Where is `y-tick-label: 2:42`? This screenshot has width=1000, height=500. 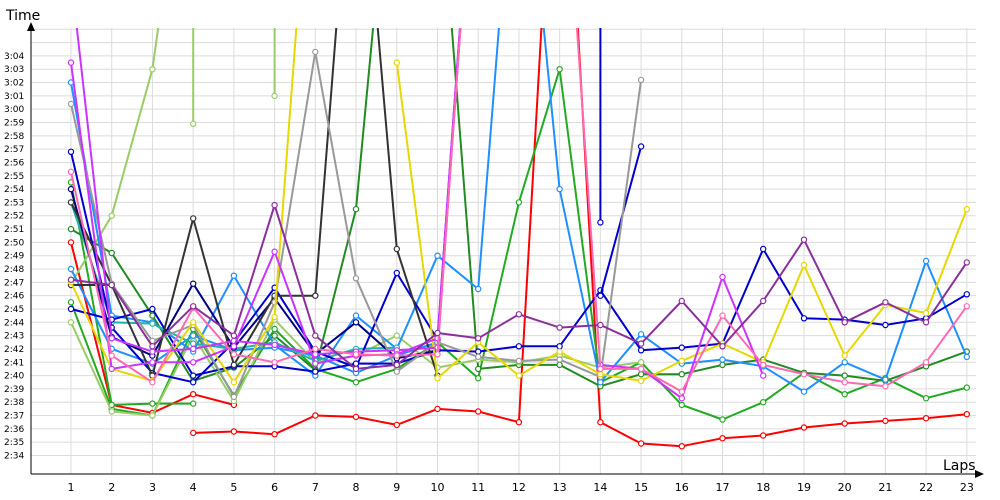
y-tick-label: 2:42 is located at coordinates (14, 350).